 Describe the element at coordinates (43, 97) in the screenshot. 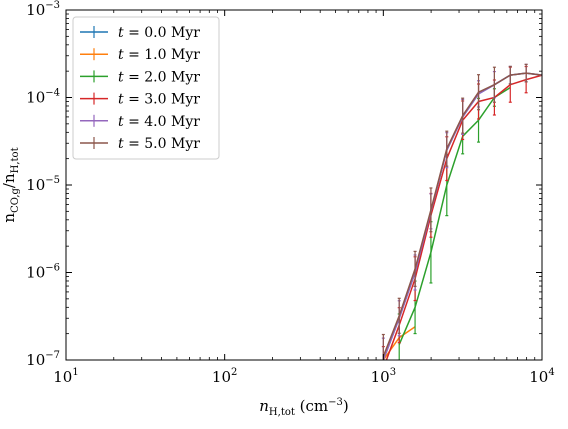

I see `y-tick-label: 10⁻⁴` at that location.